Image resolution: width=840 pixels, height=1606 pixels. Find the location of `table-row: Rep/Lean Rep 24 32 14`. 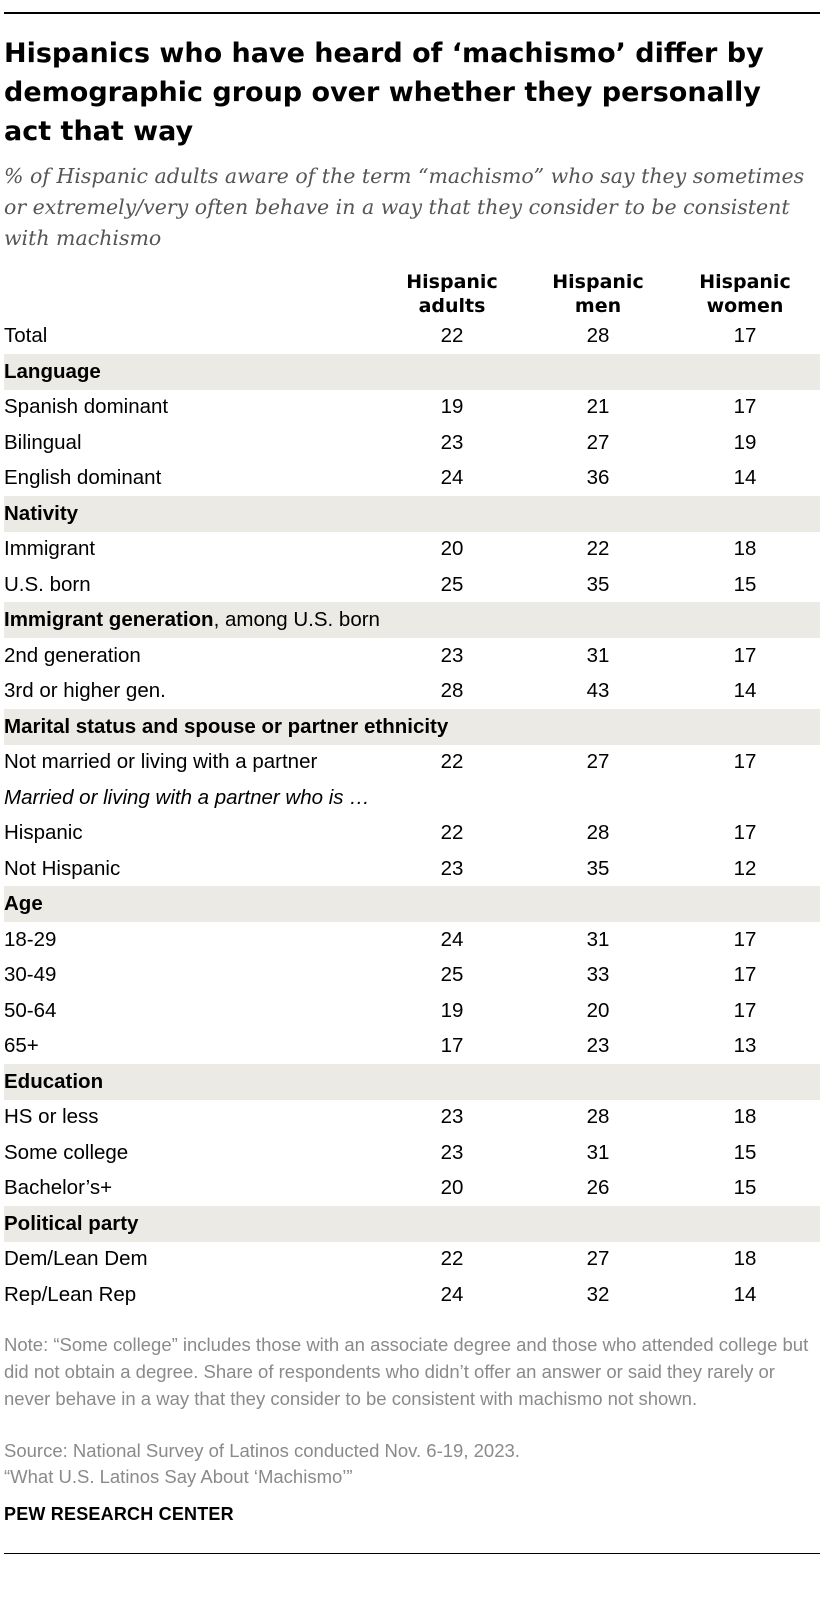

table-row: Rep/Lean Rep 24 32 14 is located at coordinates (412, 1295).